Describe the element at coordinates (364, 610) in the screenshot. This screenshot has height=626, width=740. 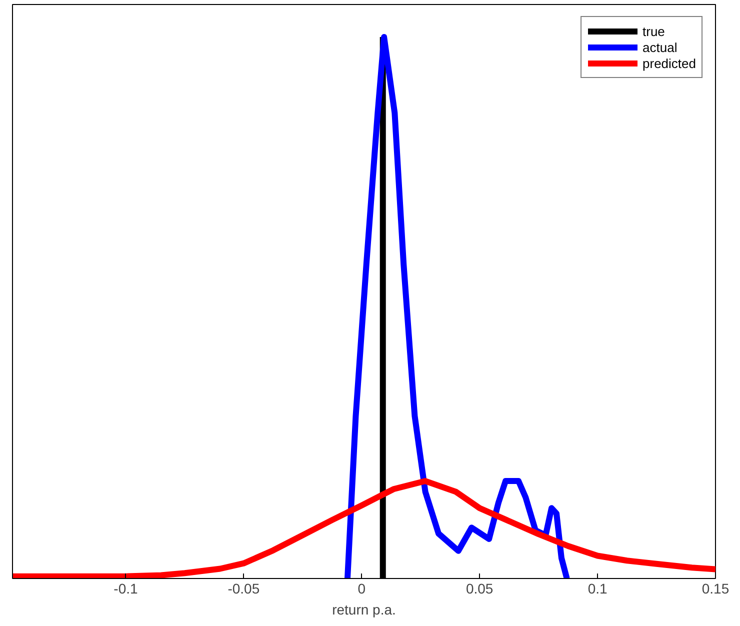
I see `x-axis-title: return p.a.` at that location.